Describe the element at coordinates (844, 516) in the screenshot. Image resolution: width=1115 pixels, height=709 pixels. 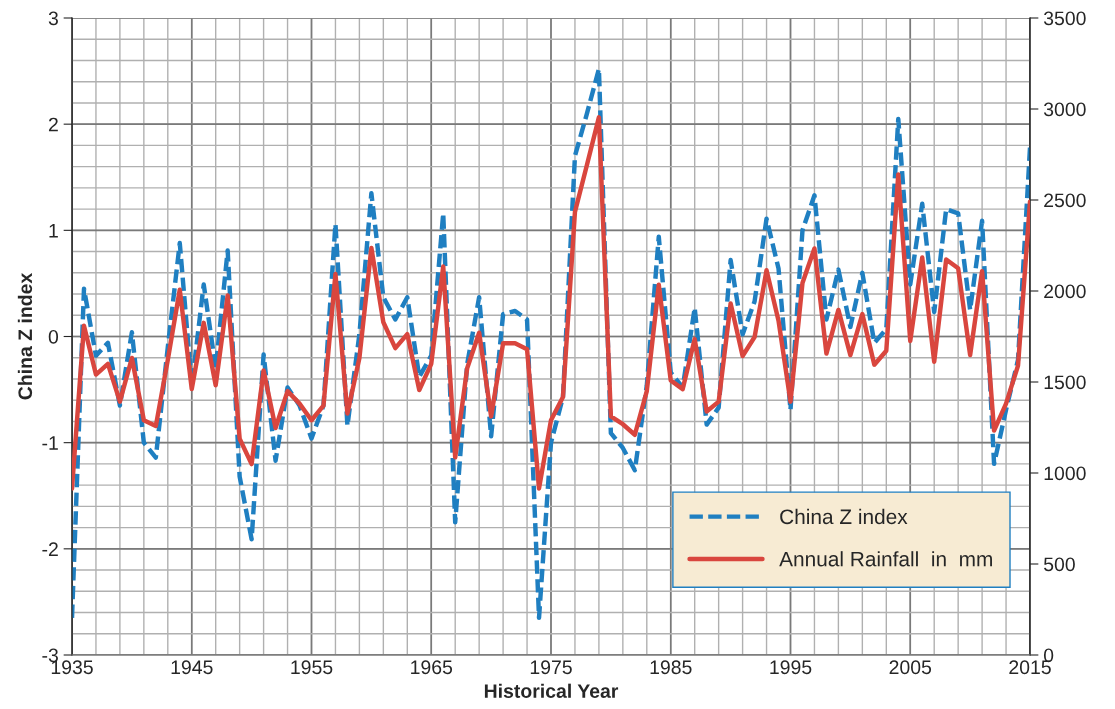
I see `legend-label: China Z index` at that location.